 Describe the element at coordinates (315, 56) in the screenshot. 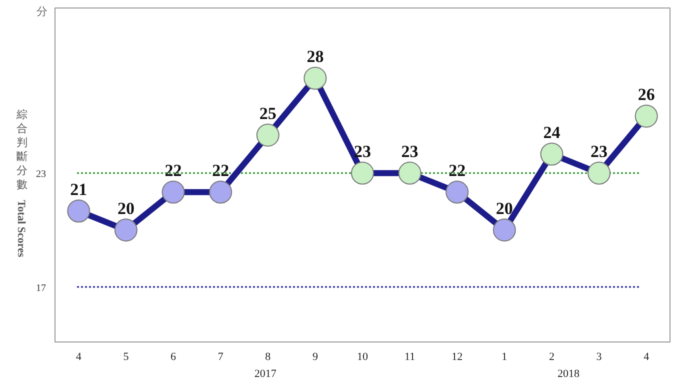

I see `data-label: 28` at that location.